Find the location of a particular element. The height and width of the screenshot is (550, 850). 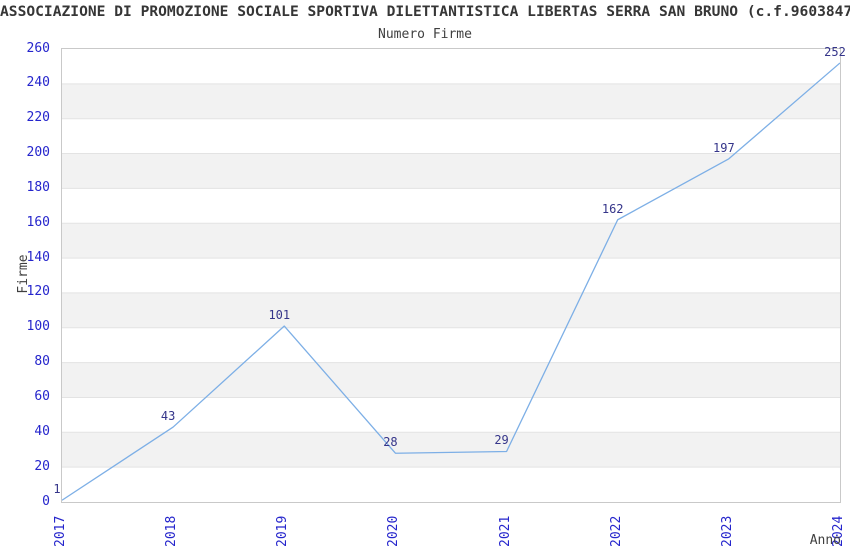

data-label: 43 is located at coordinates (168, 416).